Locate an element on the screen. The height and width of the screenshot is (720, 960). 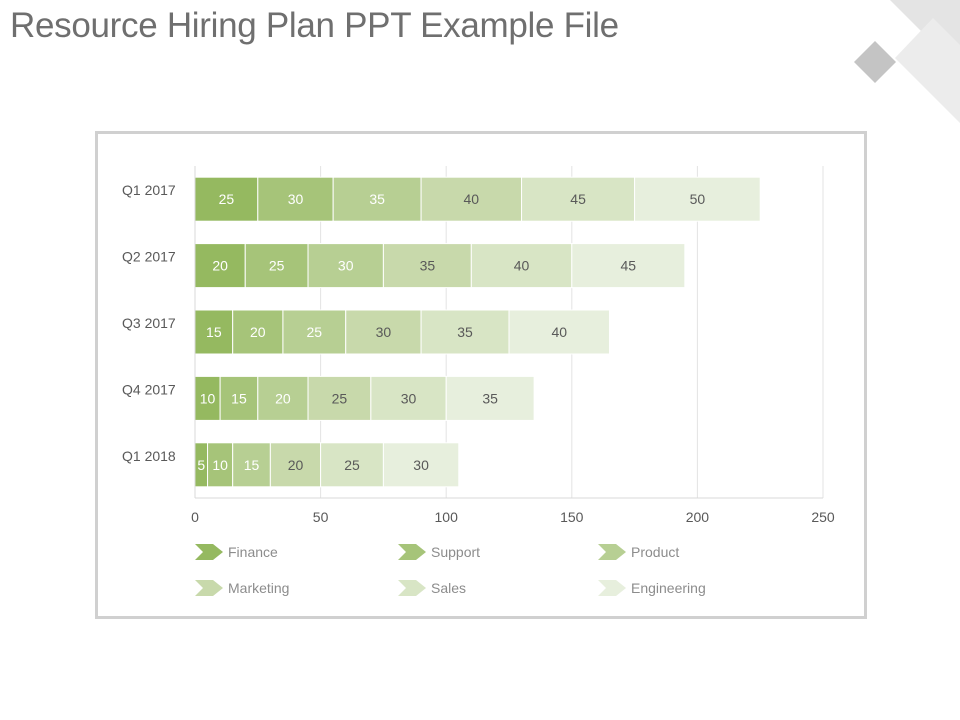
legend-label: Marketing is located at coordinates (258, 588).